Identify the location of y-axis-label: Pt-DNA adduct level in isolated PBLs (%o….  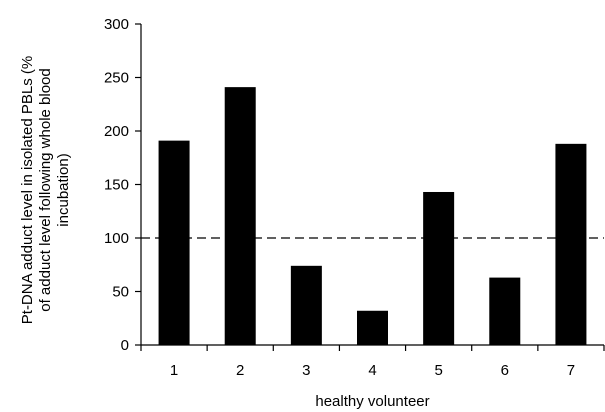
(45, 190).